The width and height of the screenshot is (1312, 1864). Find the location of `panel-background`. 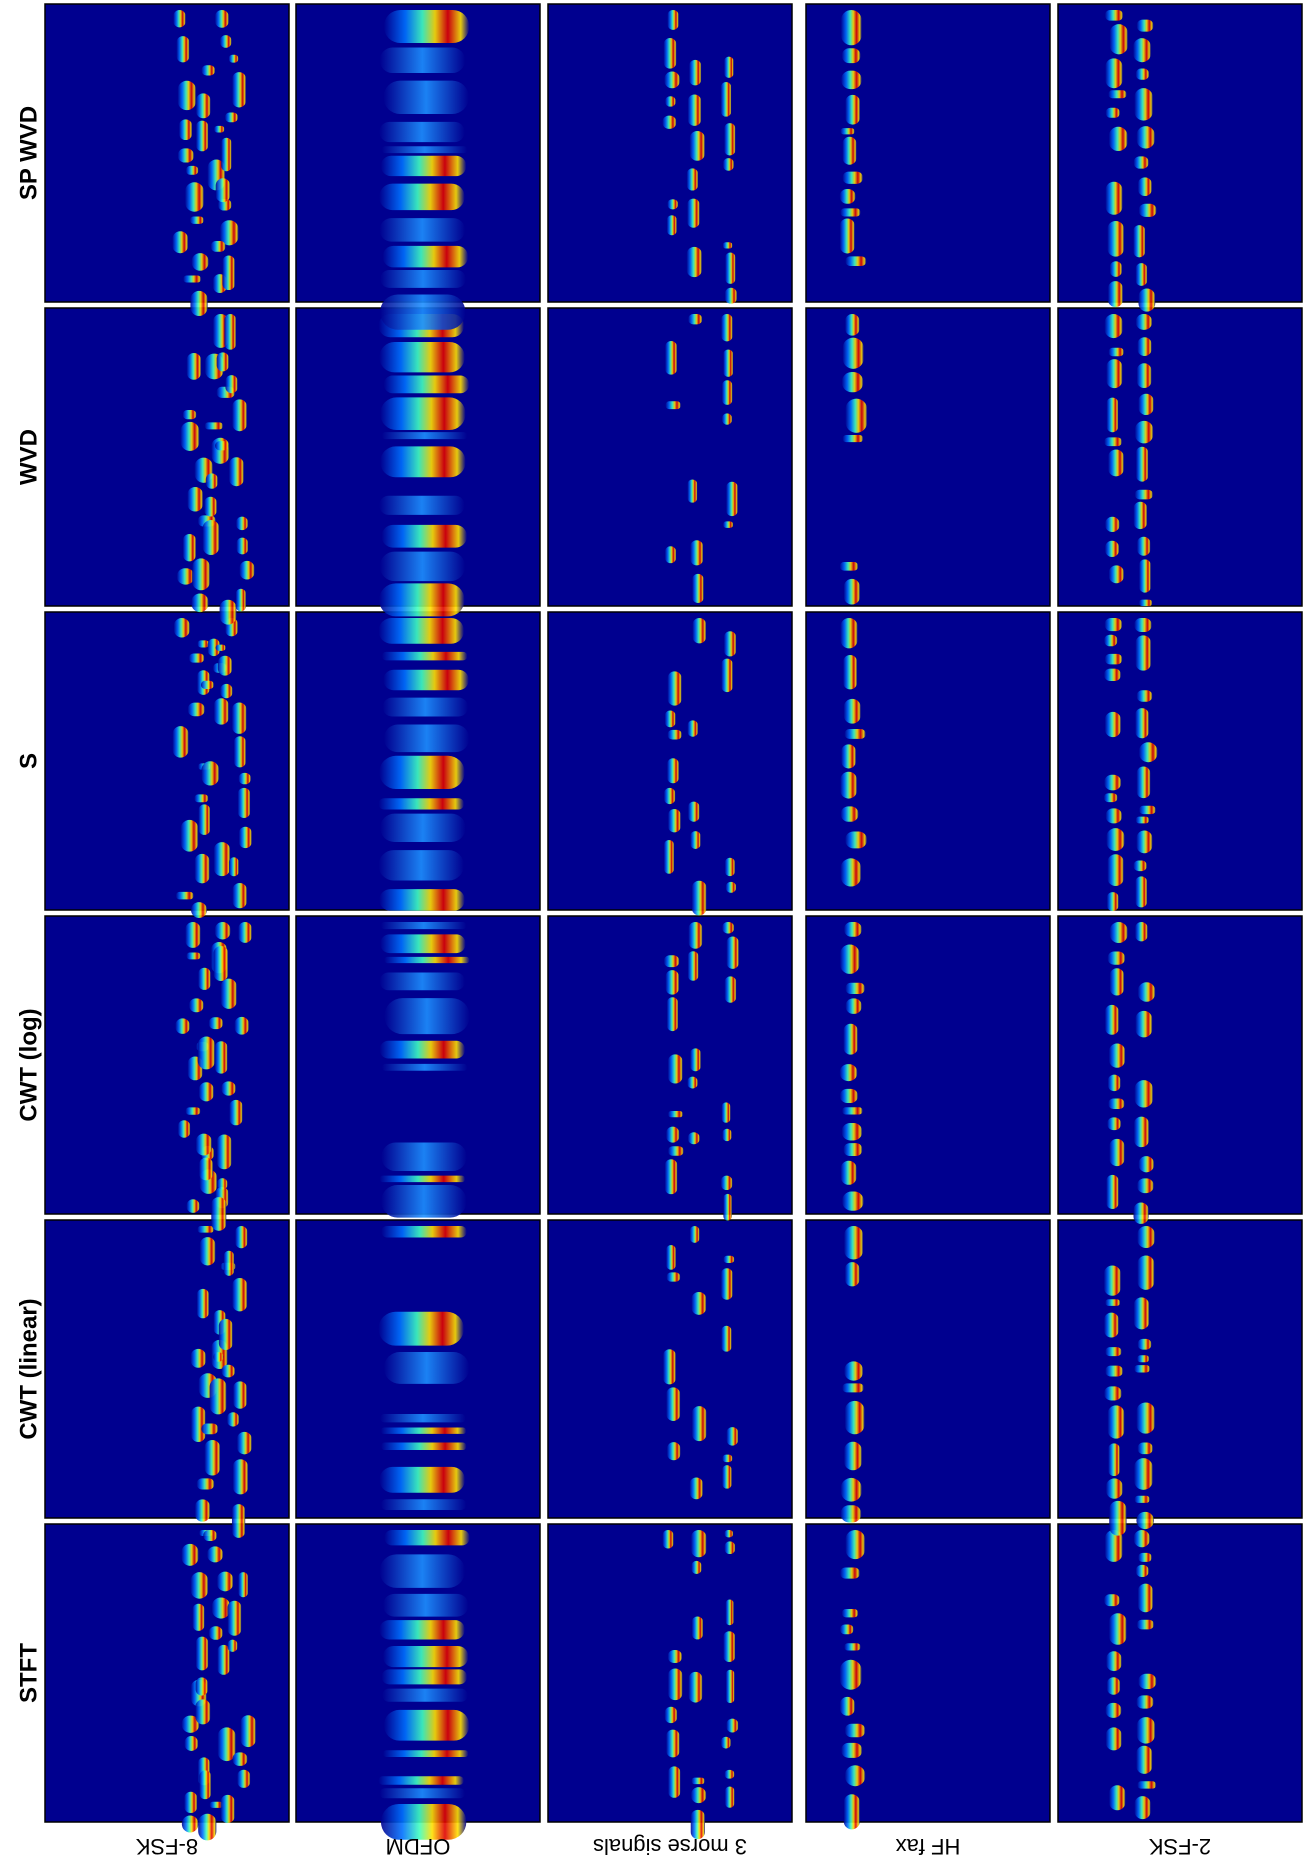

panel-background is located at coordinates (167, 1673).